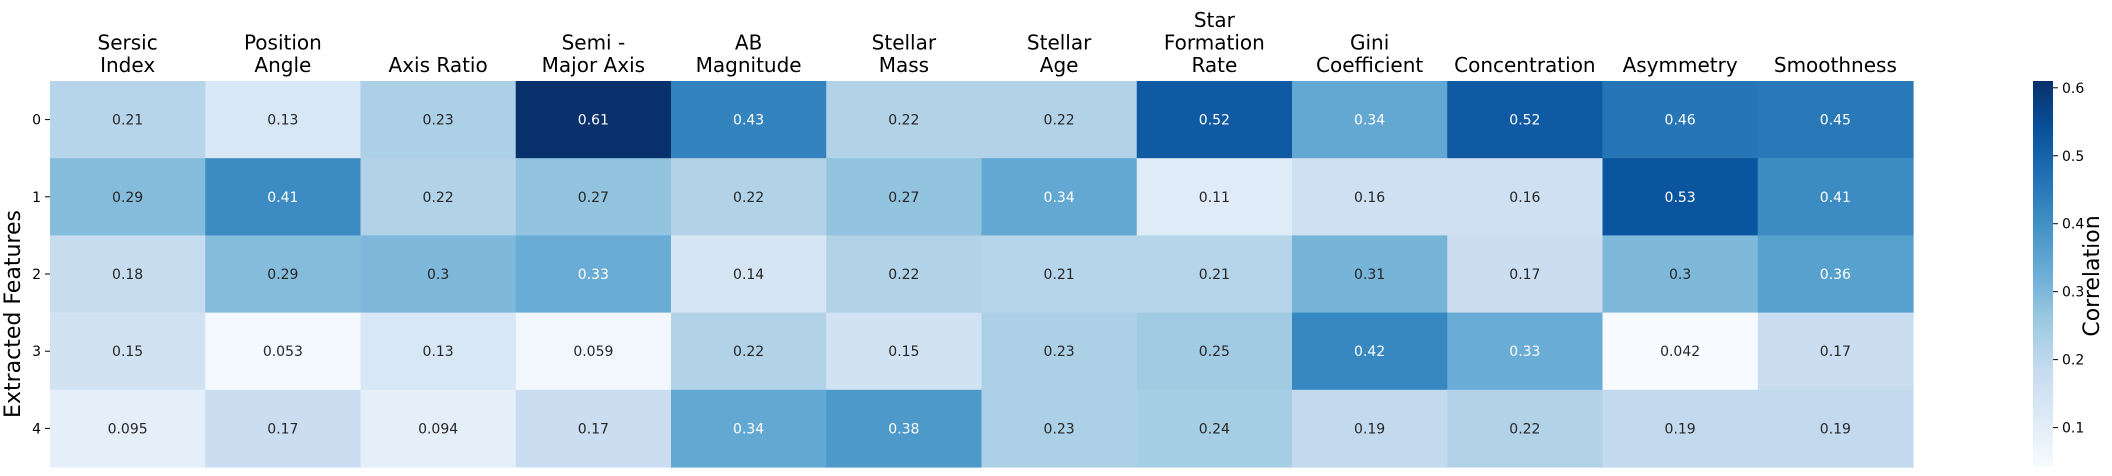 The width and height of the screenshot is (2112, 476). Describe the element at coordinates (2092, 275) in the screenshot. I see `colorbar-title: Correlation` at that location.